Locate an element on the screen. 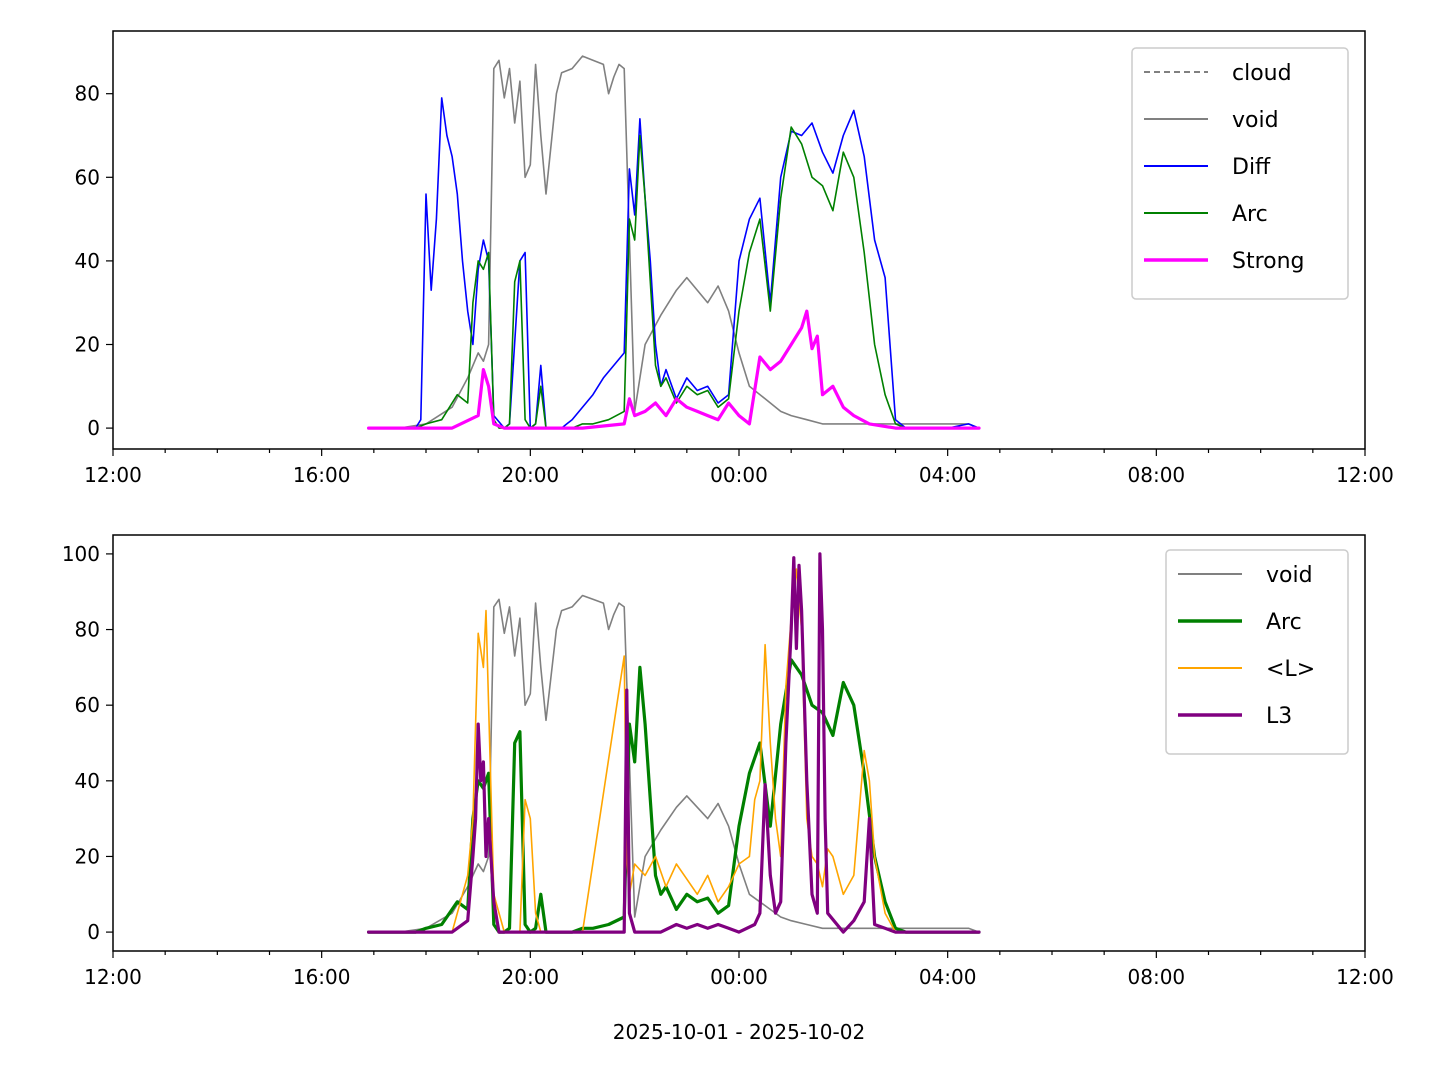 The width and height of the screenshot is (1440, 1080). top-chart-series-diff is located at coordinates (673, 263).